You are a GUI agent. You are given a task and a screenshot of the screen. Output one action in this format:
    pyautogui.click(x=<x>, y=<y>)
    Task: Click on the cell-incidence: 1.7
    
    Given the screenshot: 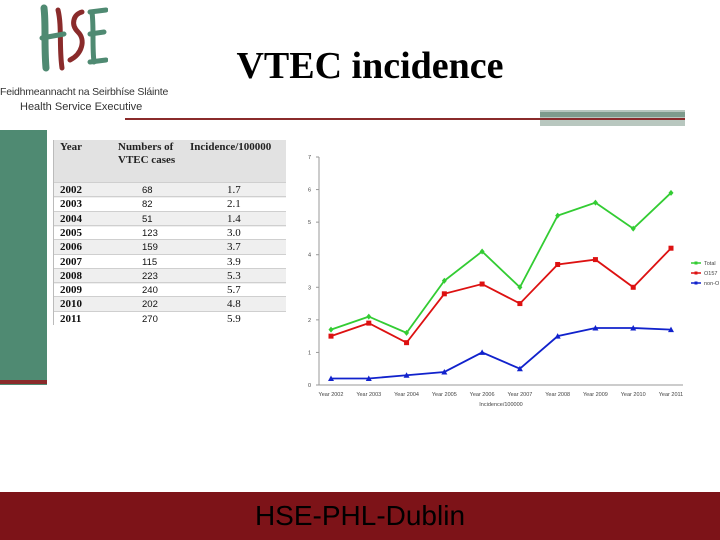 What is the action you would take?
    pyautogui.click(x=234, y=190)
    